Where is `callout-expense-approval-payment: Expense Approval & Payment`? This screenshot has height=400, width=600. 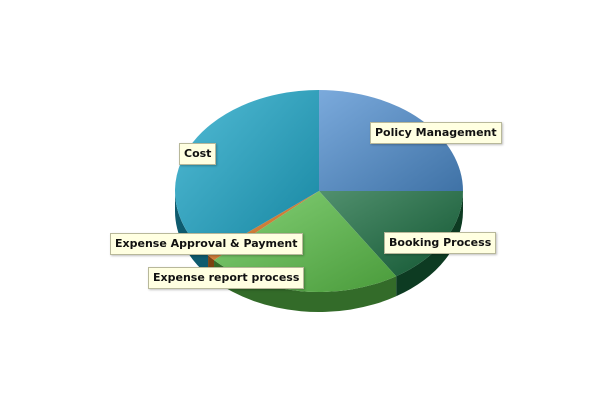 callout-expense-approval-payment: Expense Approval & Payment is located at coordinates (206, 244).